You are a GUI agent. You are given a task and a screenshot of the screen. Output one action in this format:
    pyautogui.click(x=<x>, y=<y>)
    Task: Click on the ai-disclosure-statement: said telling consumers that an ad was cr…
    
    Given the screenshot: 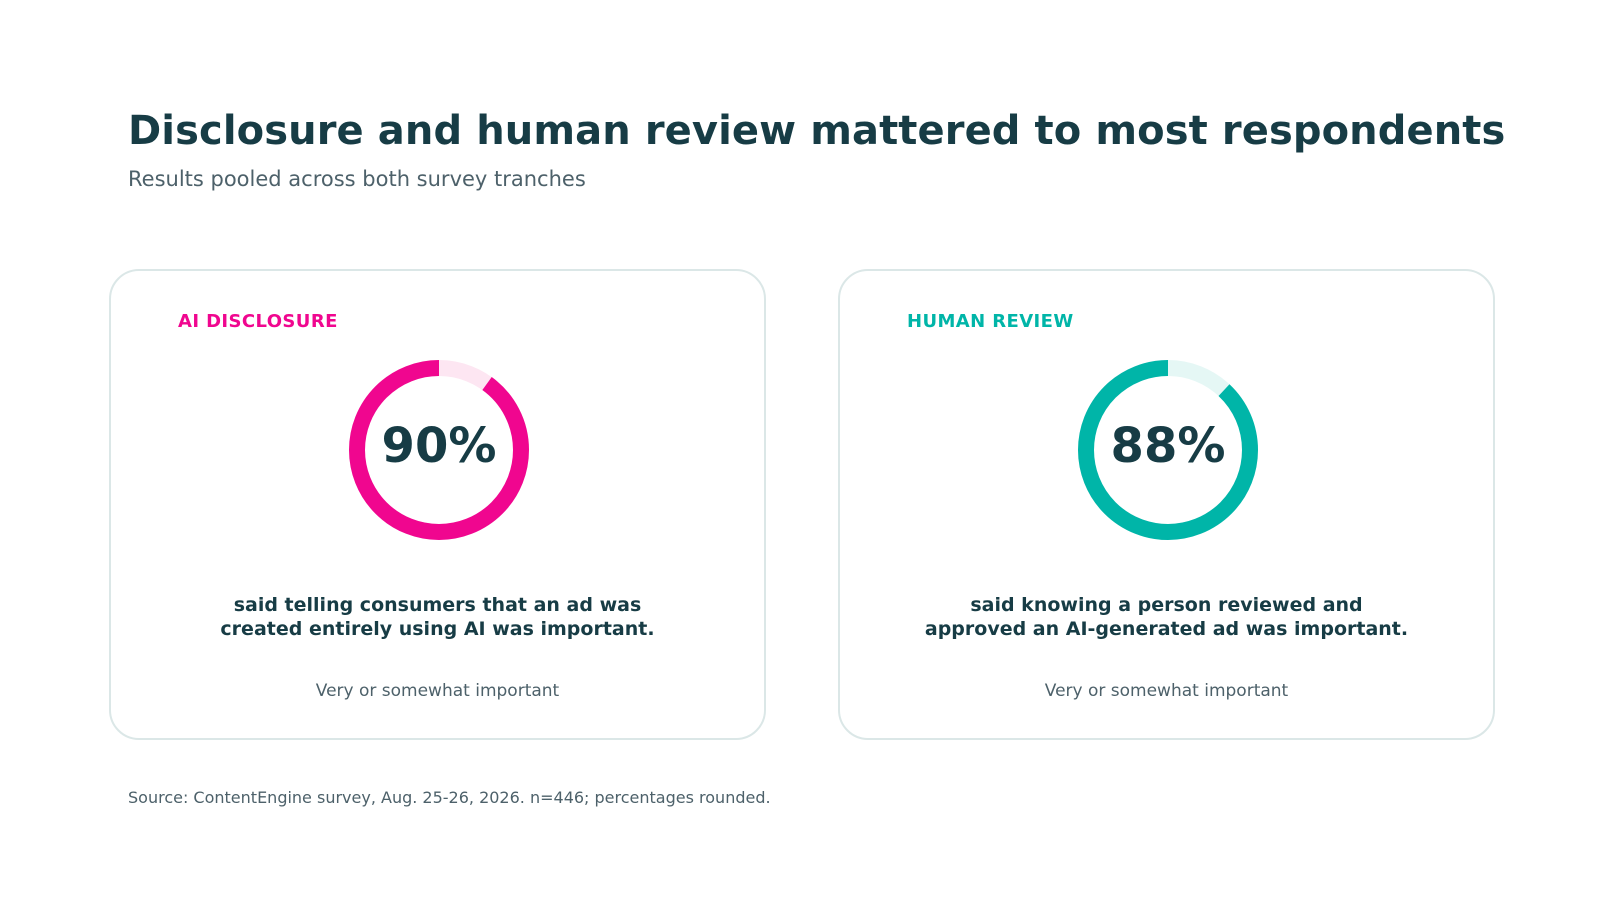 What is the action you would take?
    pyautogui.click(x=437, y=617)
    